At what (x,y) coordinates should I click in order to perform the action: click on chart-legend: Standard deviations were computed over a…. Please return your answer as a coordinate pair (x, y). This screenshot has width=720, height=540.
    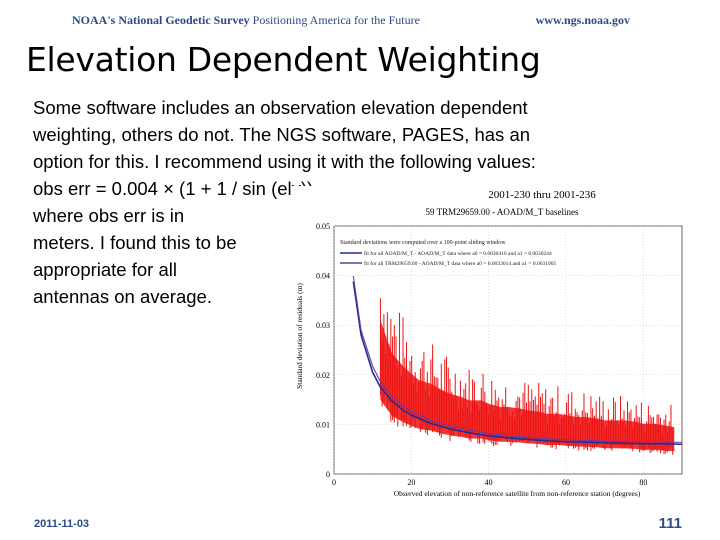
    Looking at the image, I should click on (448, 253).